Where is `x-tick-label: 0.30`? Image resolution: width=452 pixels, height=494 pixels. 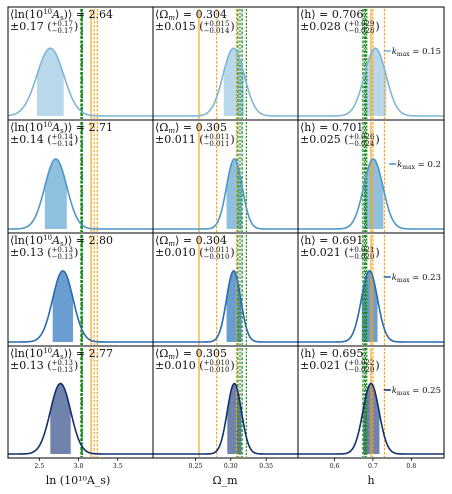 x-tick-label: 0.30 is located at coordinates (231, 466).